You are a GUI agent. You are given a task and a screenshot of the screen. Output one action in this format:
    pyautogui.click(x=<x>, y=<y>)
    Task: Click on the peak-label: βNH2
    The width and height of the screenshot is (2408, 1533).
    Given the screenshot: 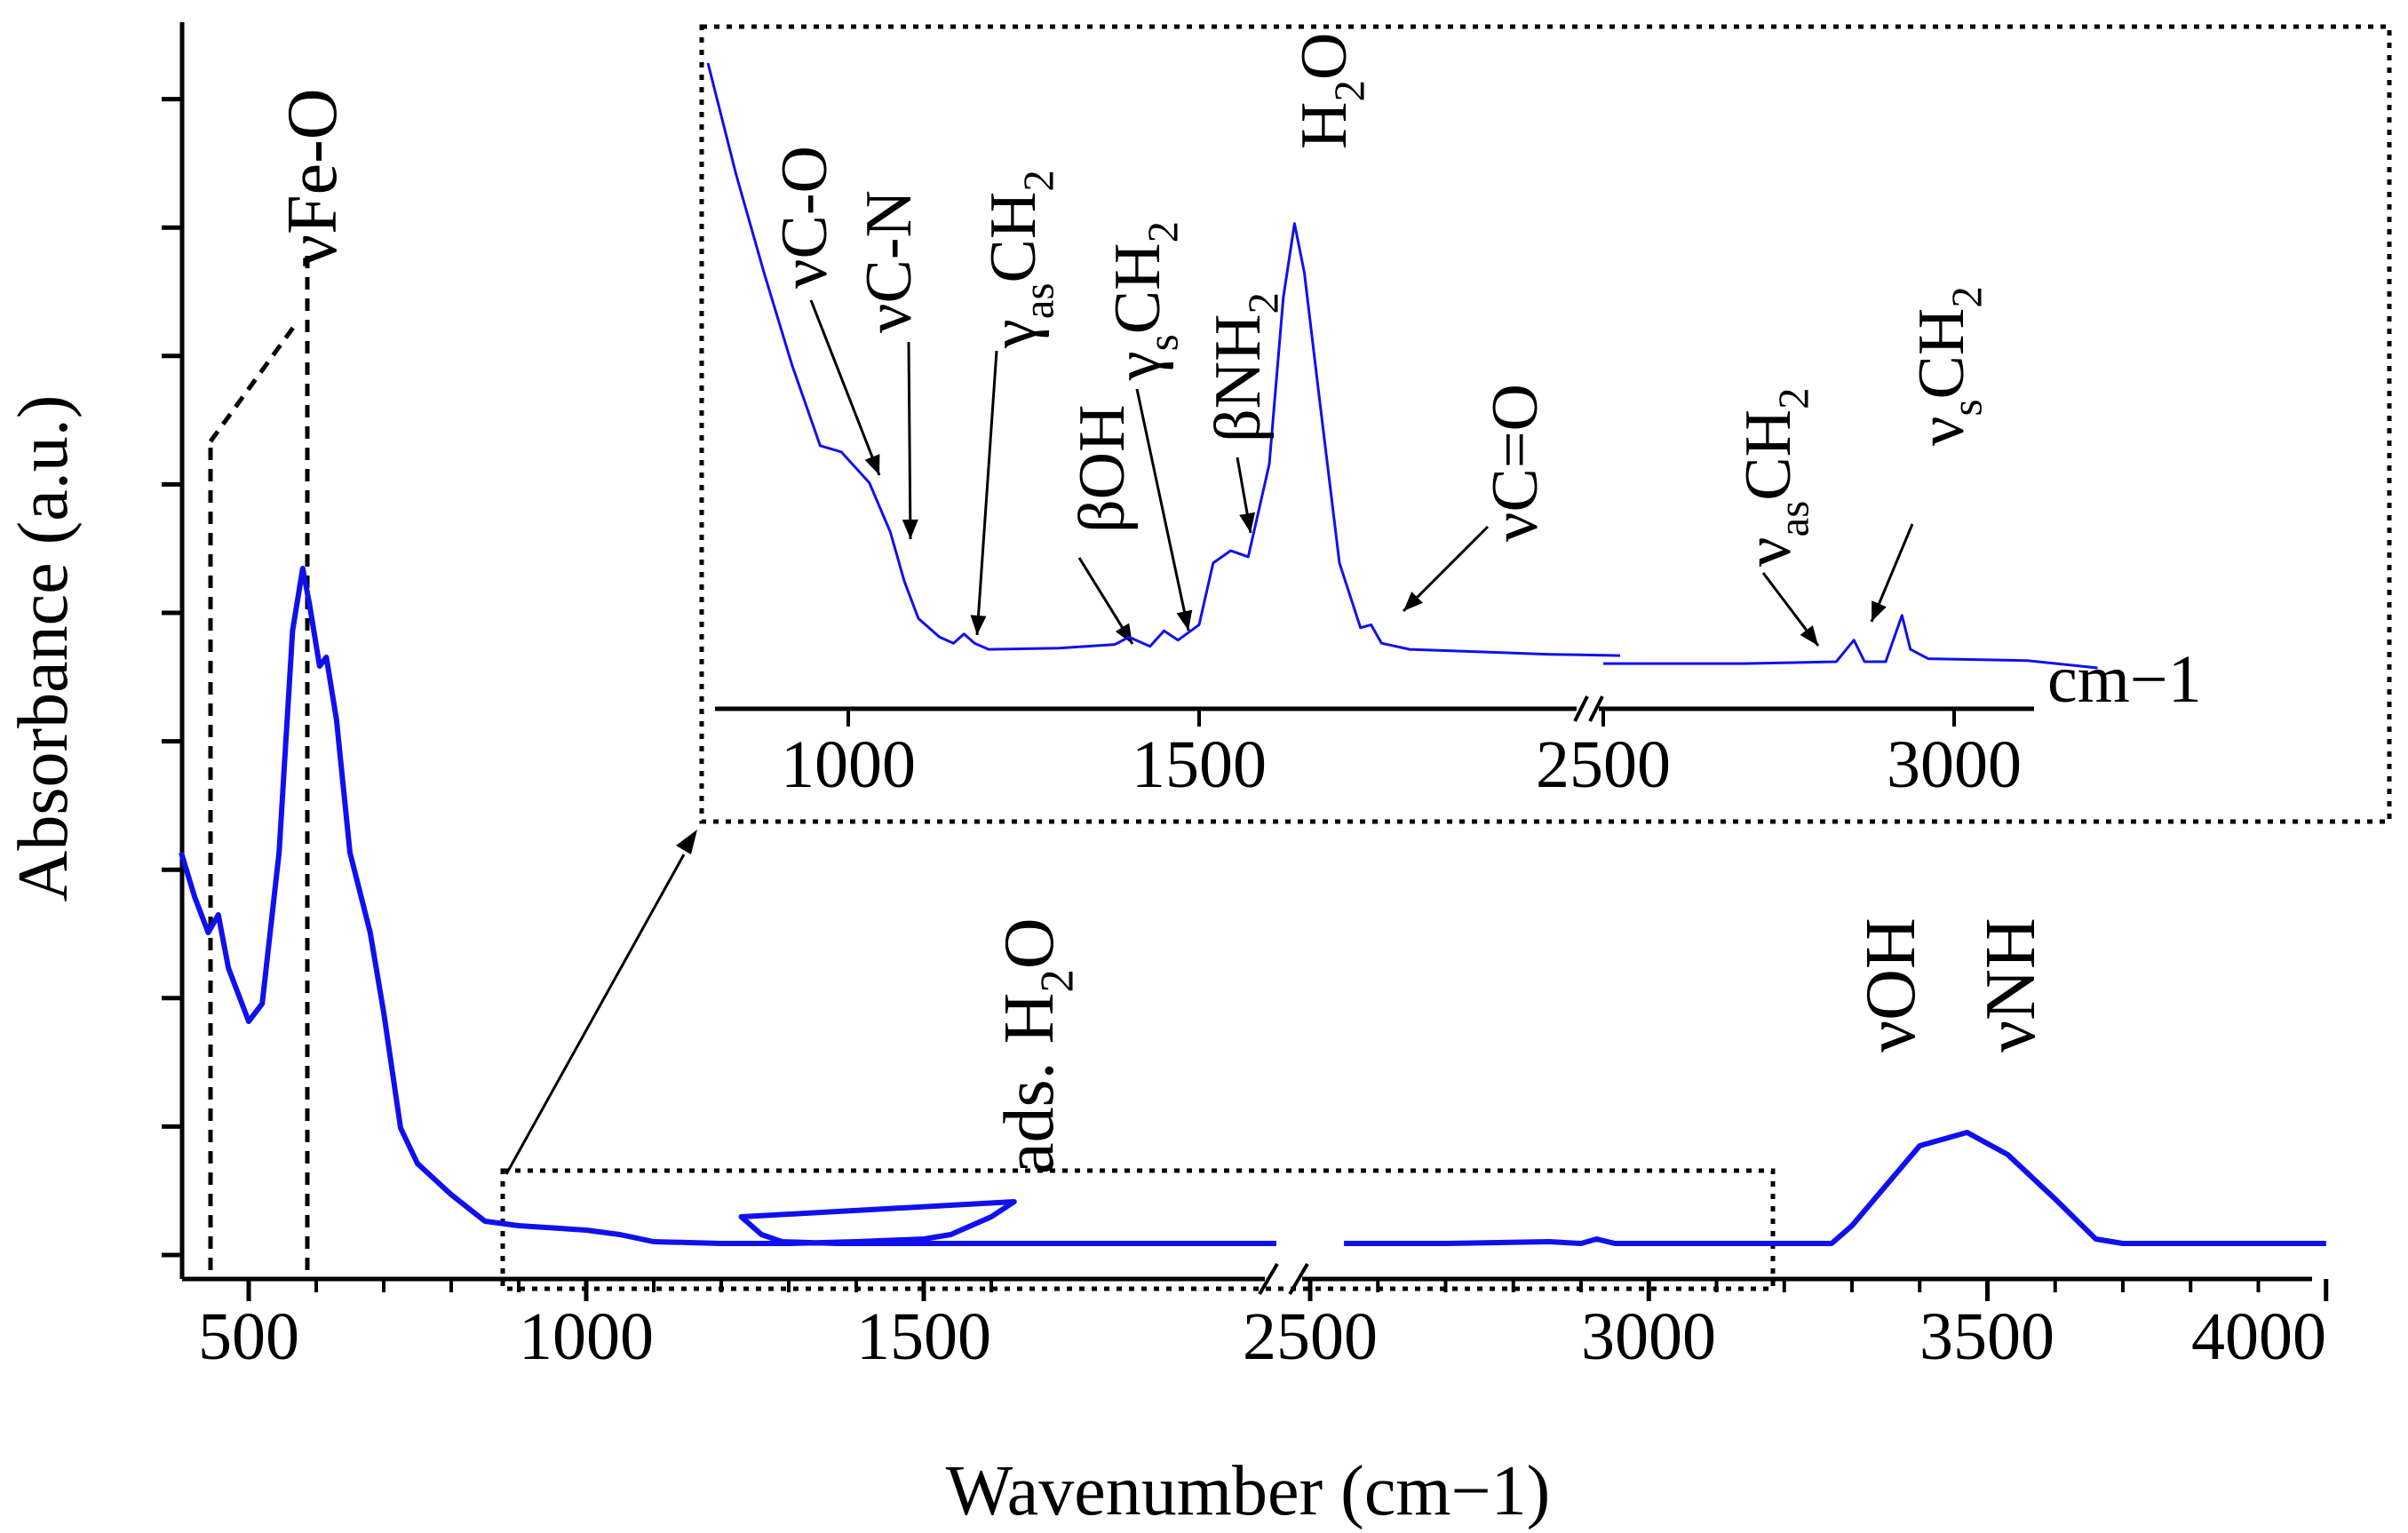 What is the action you would take?
    pyautogui.click(x=1245, y=367)
    